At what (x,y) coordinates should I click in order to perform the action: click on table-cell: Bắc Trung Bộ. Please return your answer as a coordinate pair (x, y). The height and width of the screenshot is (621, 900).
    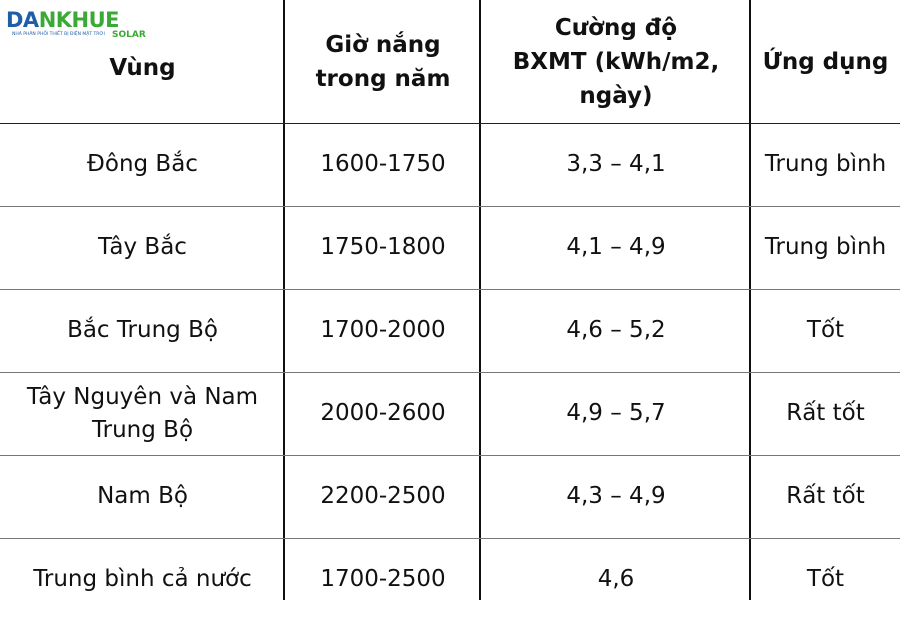
    Looking at the image, I should click on (142, 330).